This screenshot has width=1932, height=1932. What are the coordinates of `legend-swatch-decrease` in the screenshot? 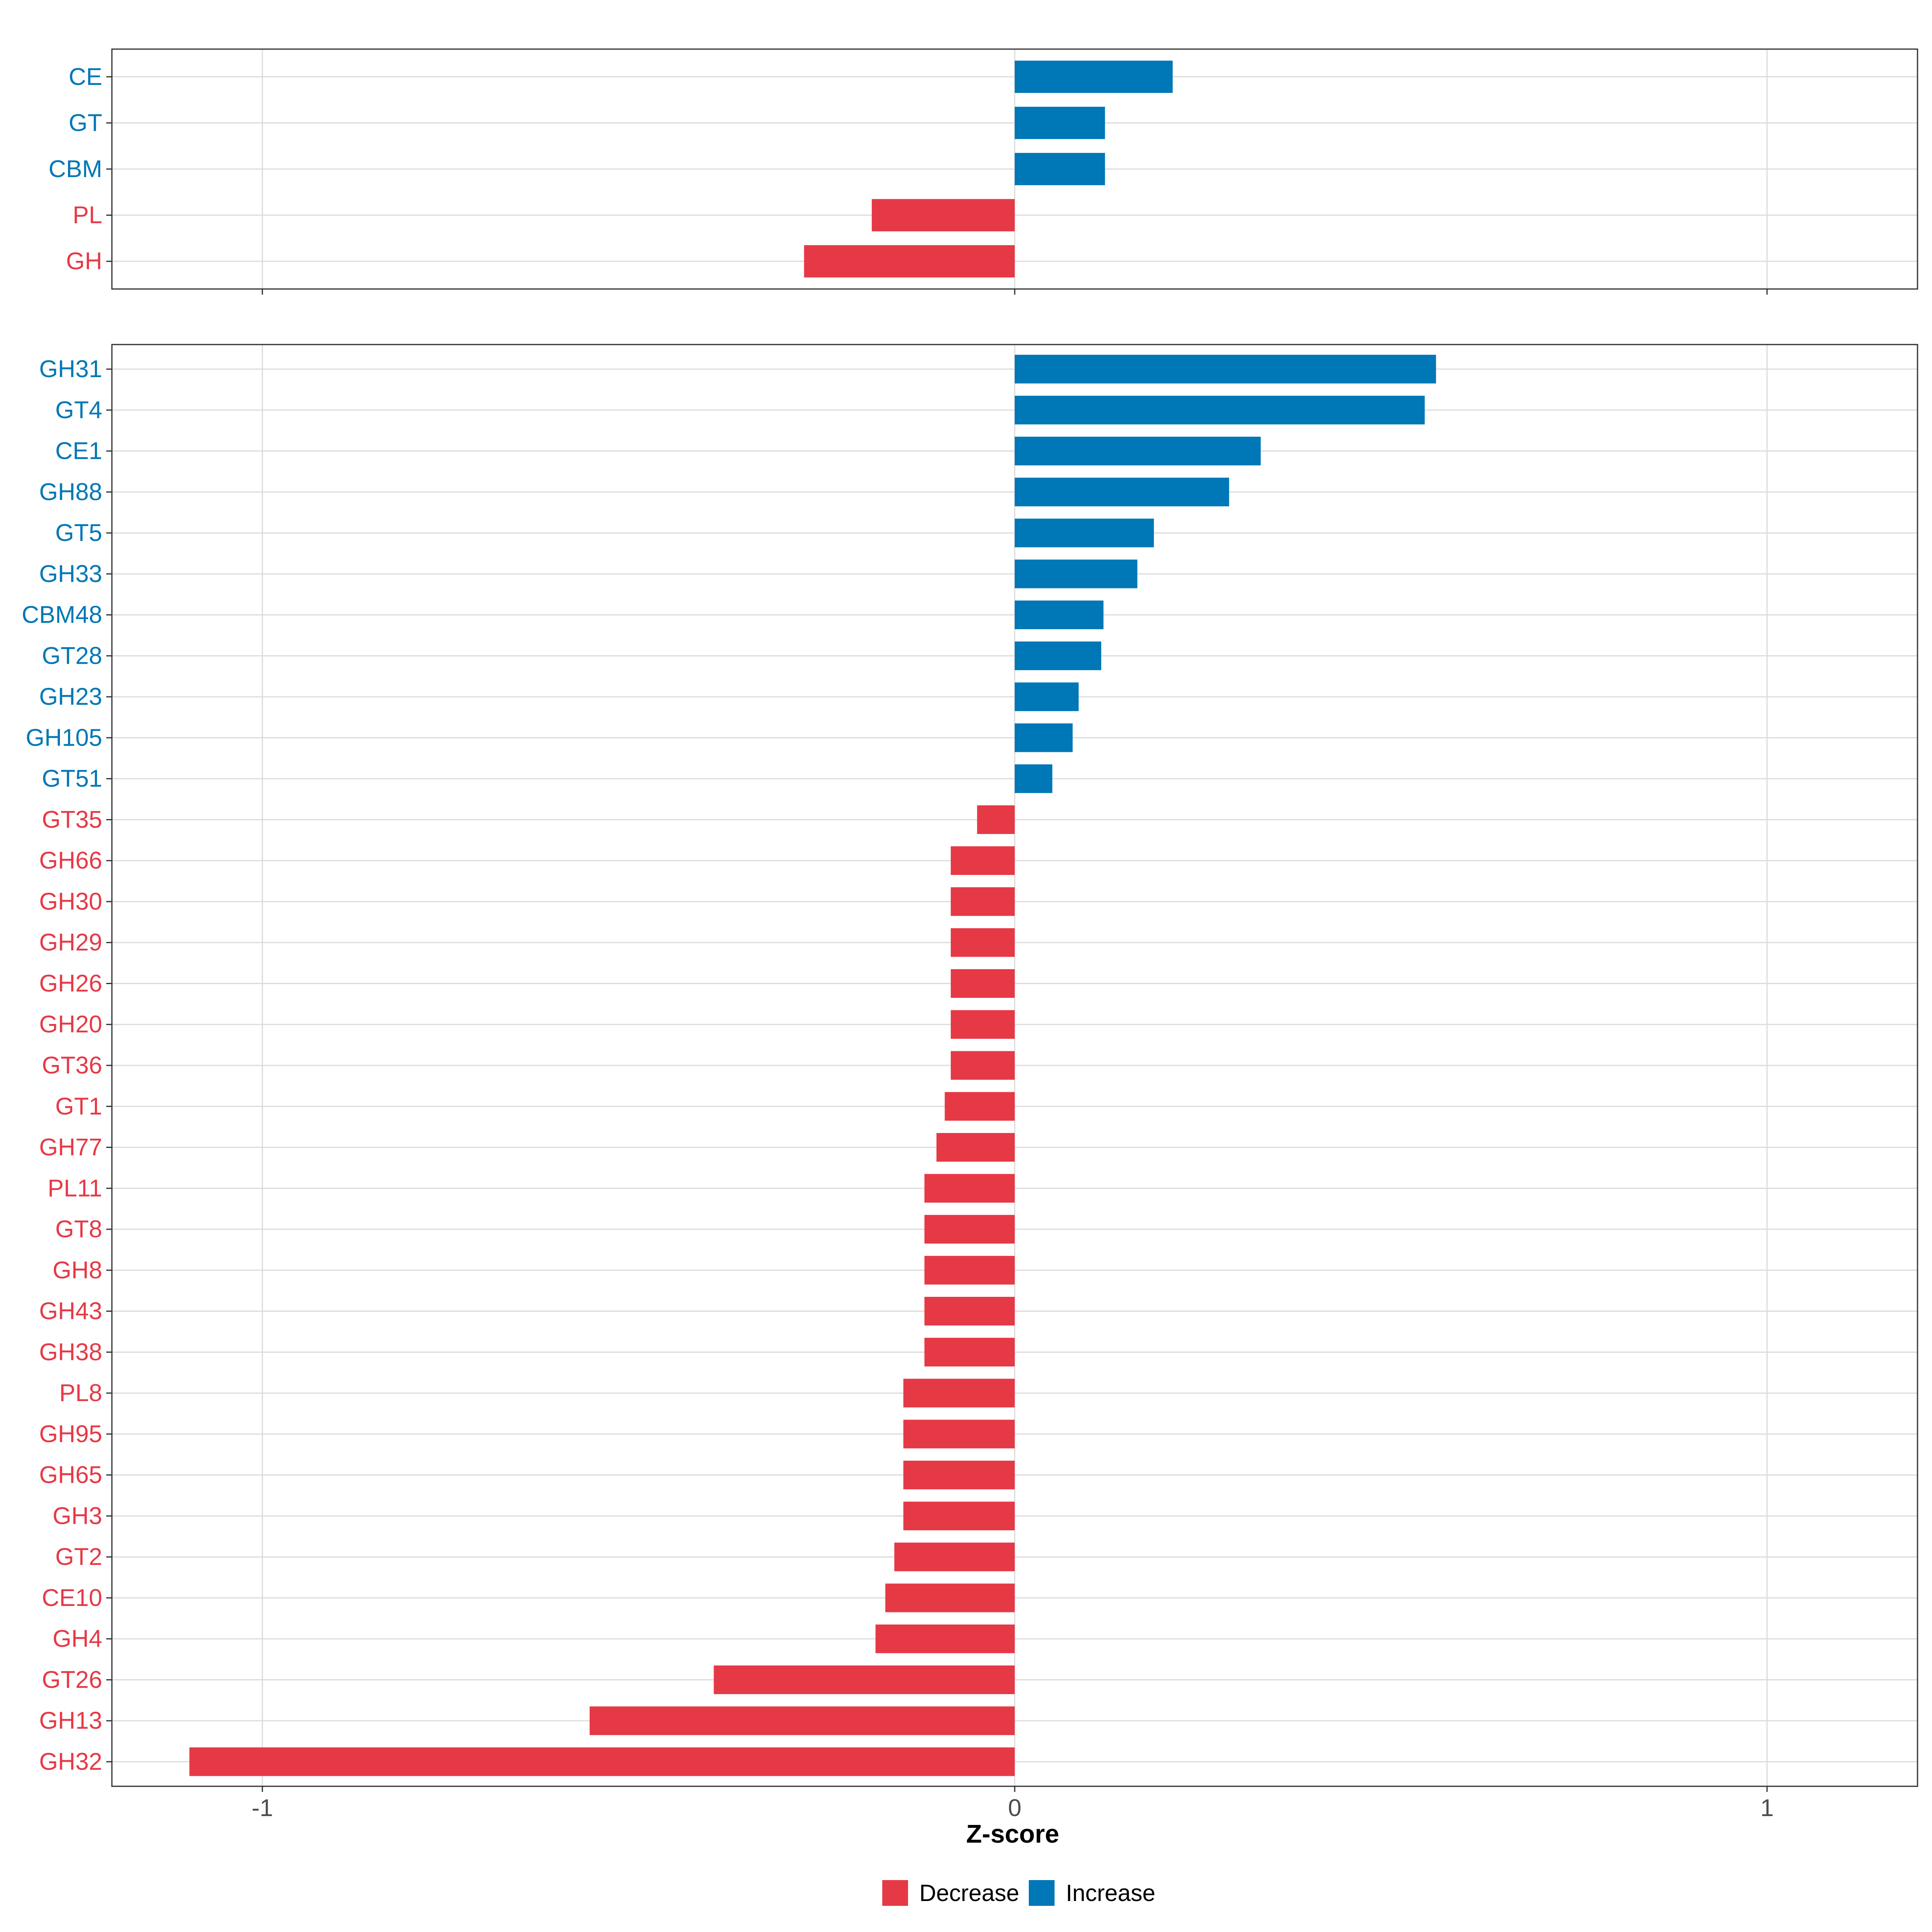 It's located at (895, 1893).